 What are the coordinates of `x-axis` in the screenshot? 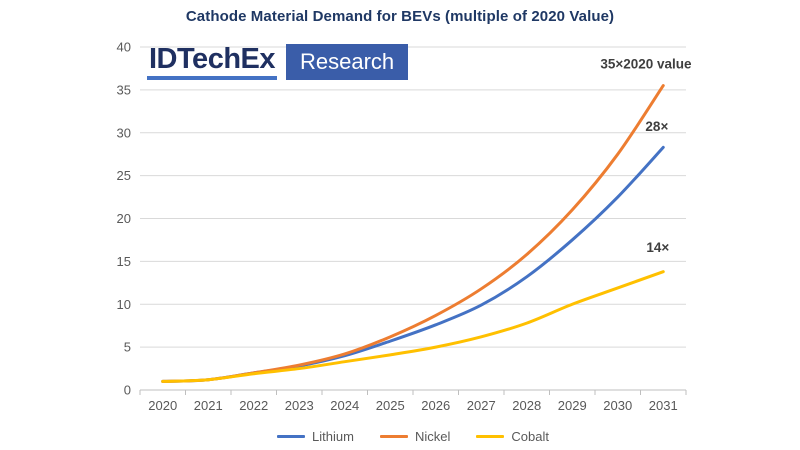 It's located at (413, 392).